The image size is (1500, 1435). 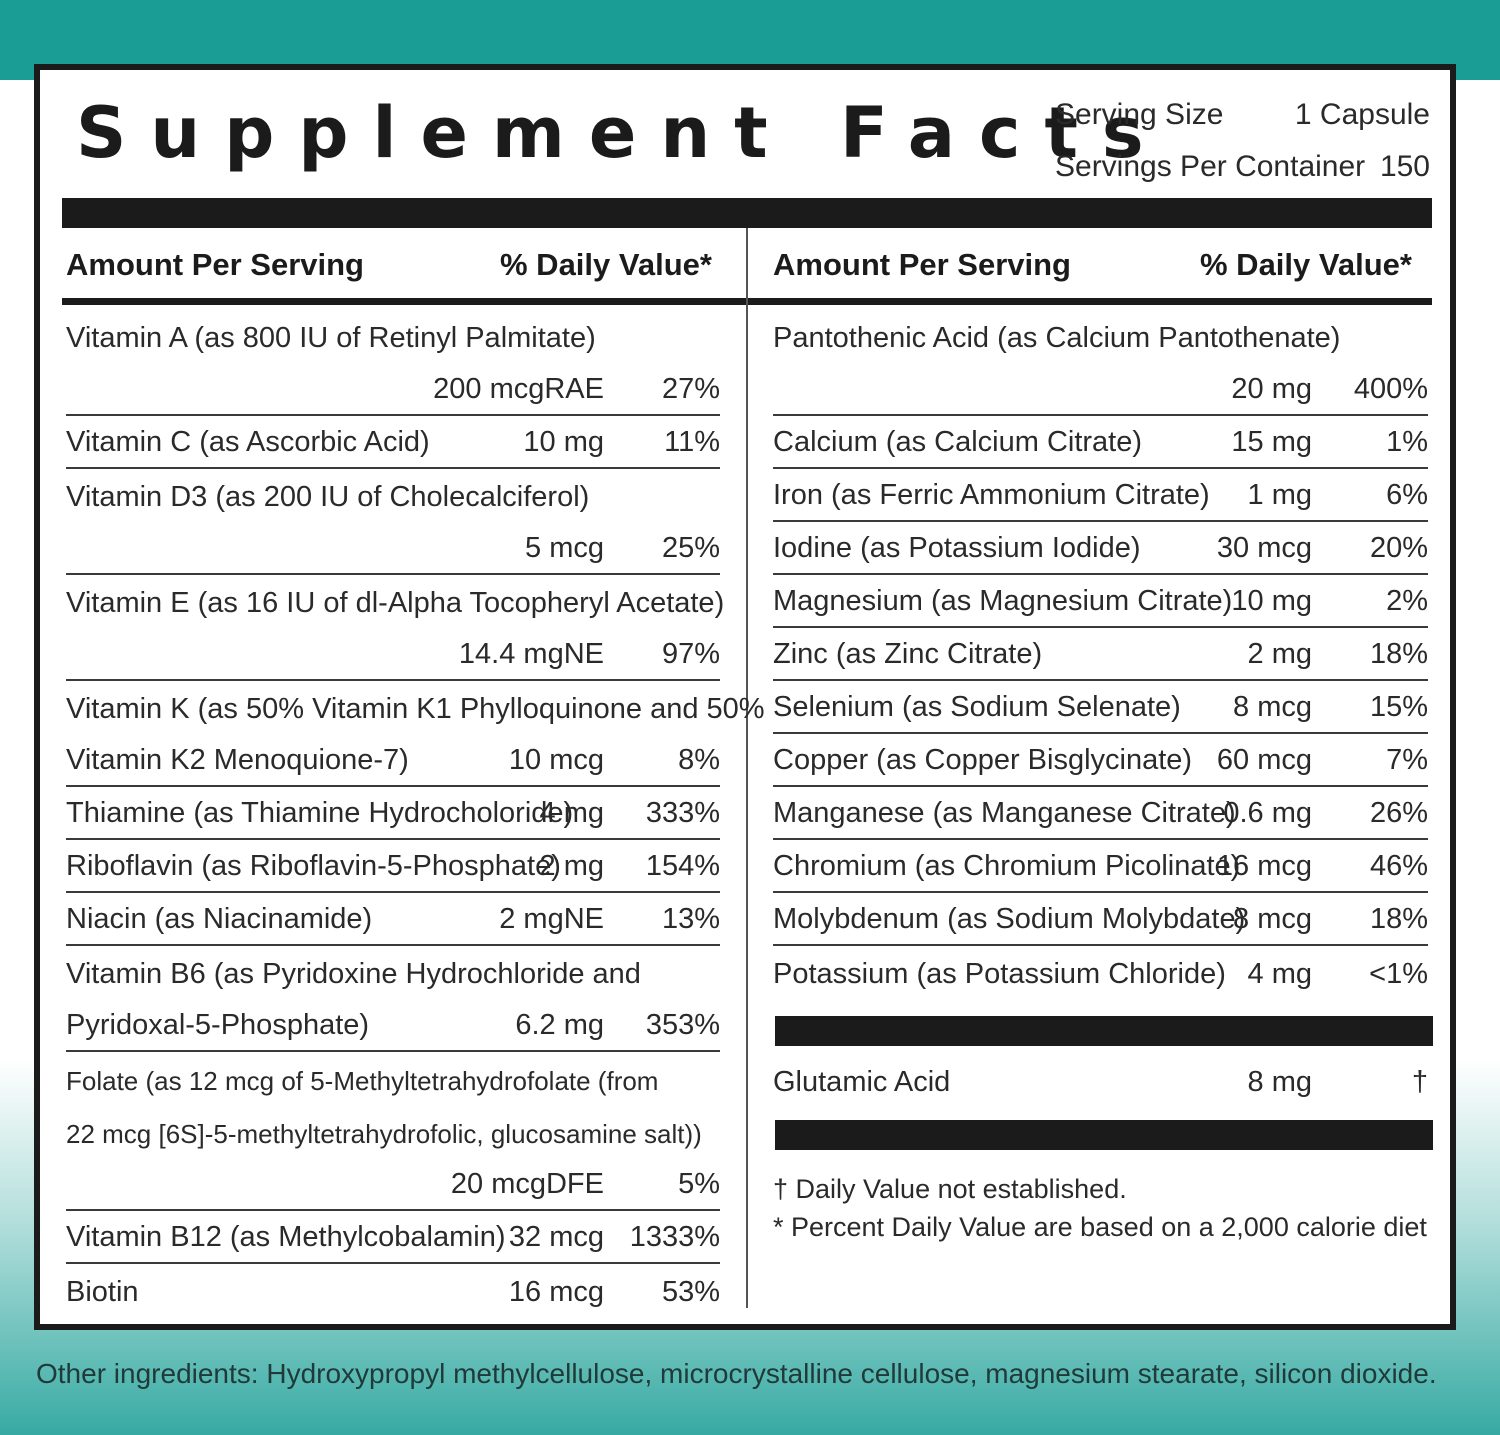 I want to click on nutrient-name-cont: Pyridoxal-5-Phosphate), so click(x=218, y=1025).